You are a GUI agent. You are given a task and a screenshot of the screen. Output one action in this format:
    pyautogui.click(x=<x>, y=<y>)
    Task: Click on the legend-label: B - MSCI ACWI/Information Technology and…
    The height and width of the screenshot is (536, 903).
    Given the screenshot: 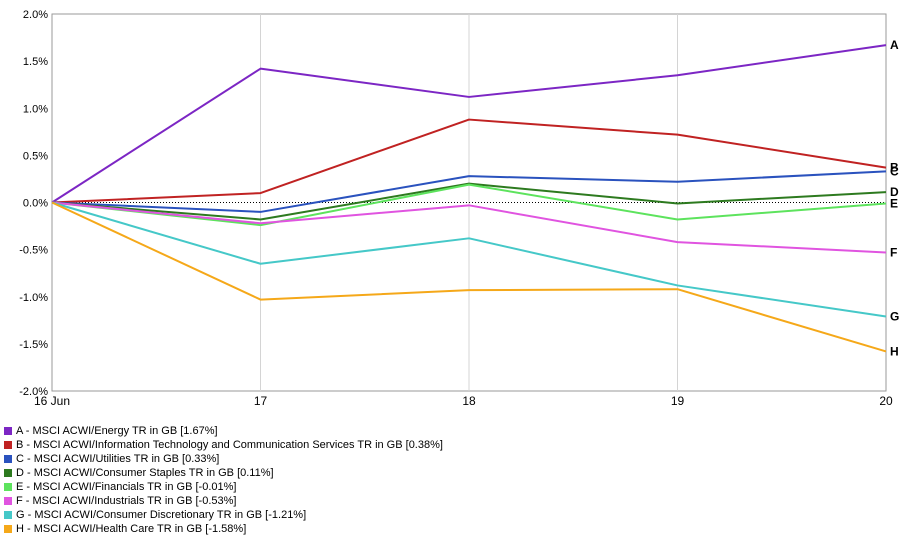 What is the action you would take?
    pyautogui.click(x=229, y=445)
    